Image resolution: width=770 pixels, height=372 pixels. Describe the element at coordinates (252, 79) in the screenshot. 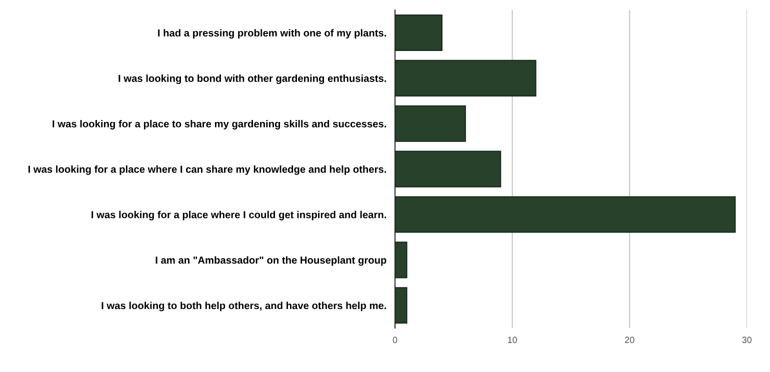

I see `y-tick-label: I was looking to bond with other gardening enthusiasts.` at that location.